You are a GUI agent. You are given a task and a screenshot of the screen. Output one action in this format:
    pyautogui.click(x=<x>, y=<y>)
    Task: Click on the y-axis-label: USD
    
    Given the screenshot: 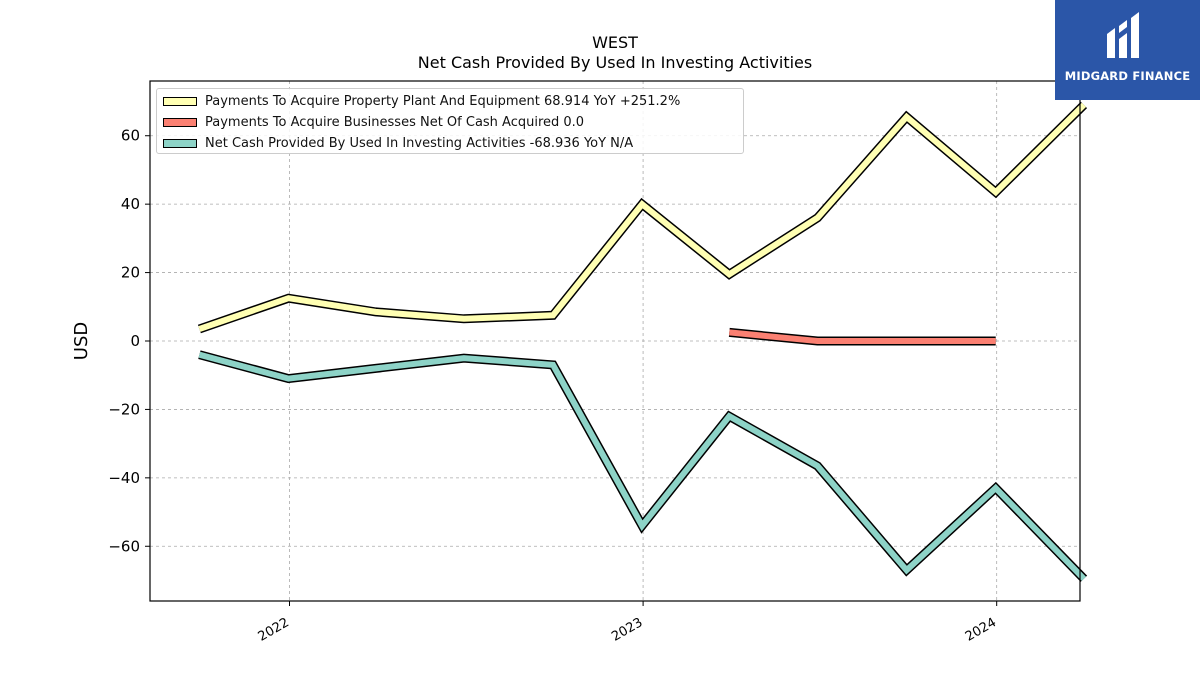 What is the action you would take?
    pyautogui.click(x=81, y=341)
    